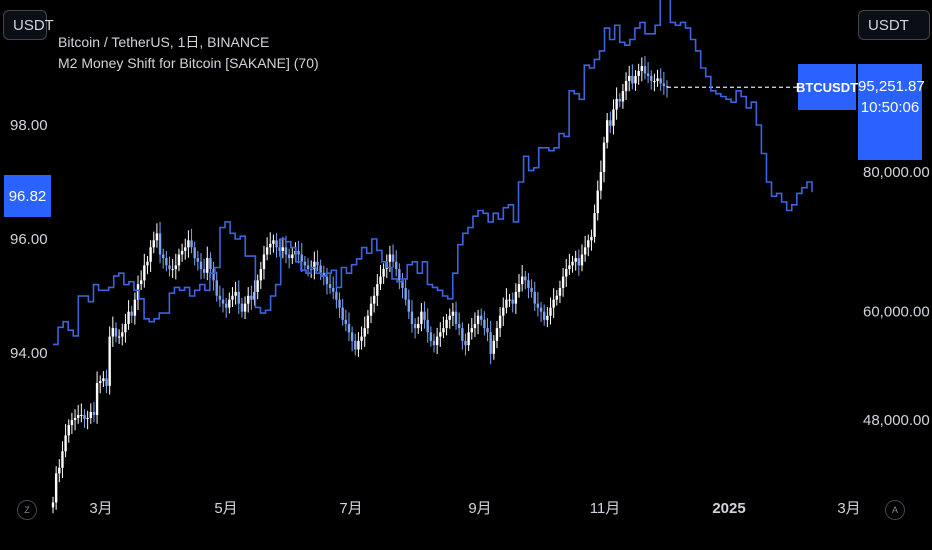  What do you see at coordinates (225, 508) in the screenshot?
I see `time-tick-label: 5月` at bounding box center [225, 508].